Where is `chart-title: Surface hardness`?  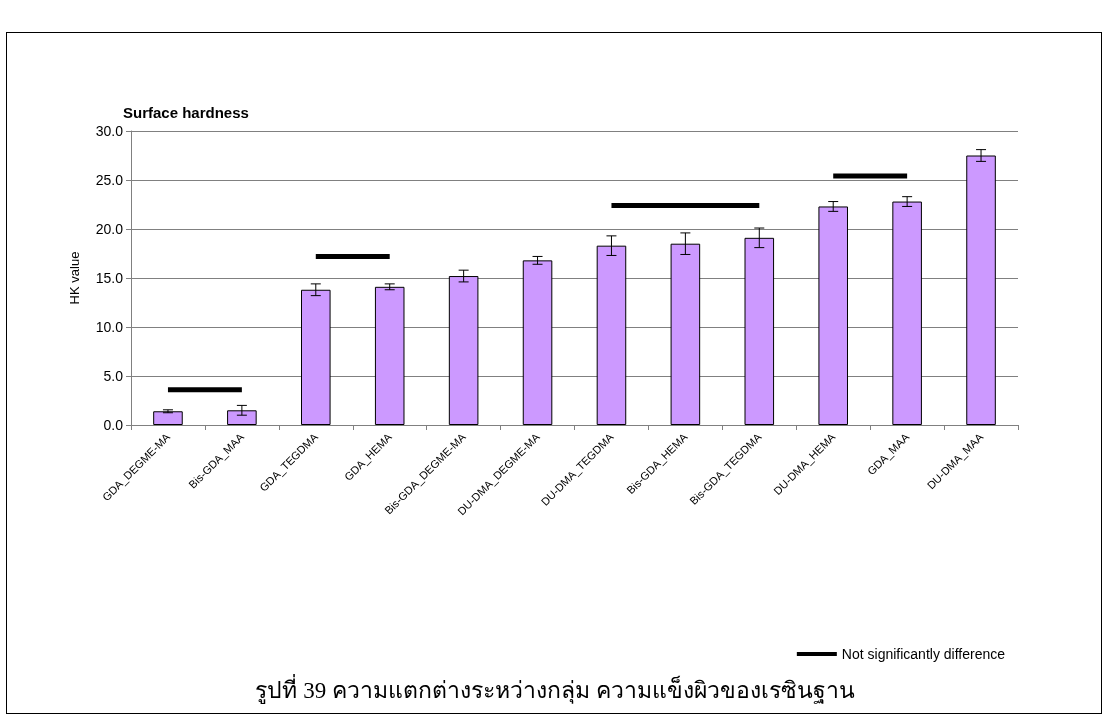
chart-title: Surface hardness is located at coordinates (186, 112).